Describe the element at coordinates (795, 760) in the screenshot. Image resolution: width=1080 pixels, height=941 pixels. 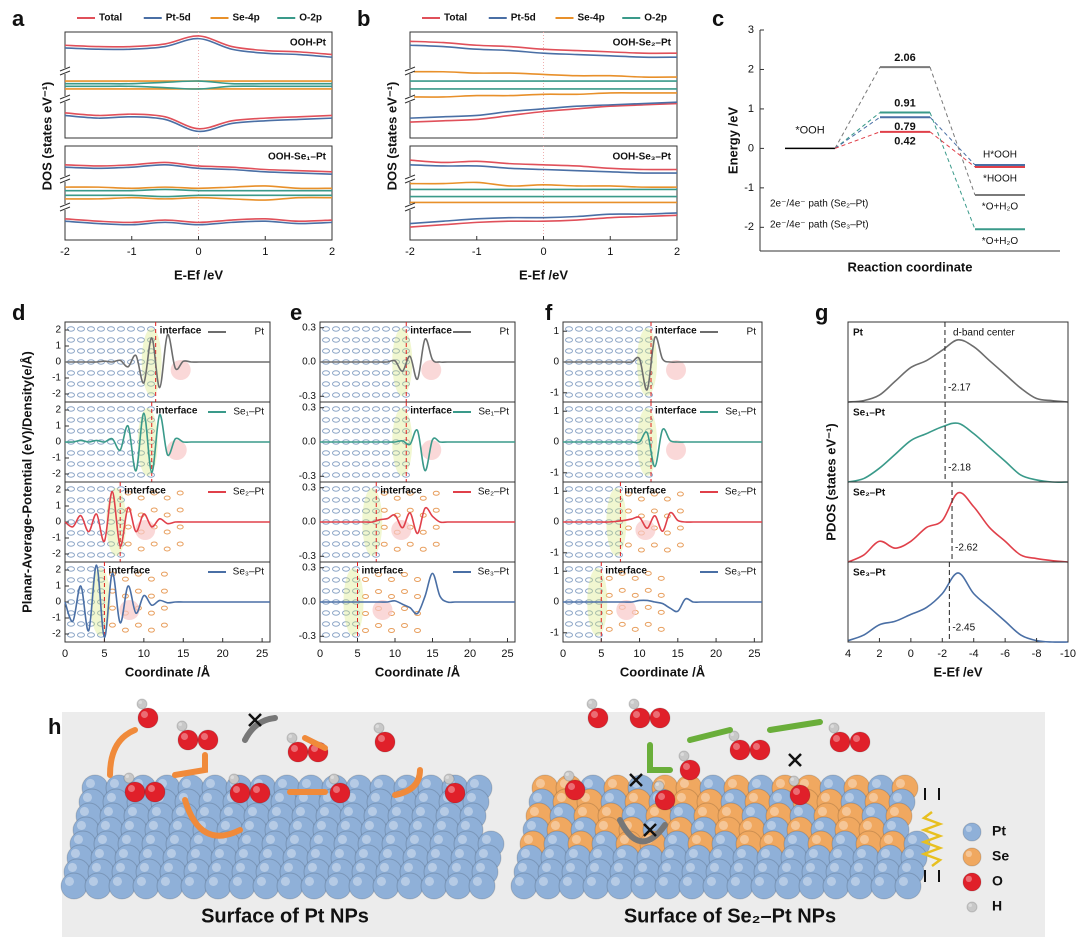
I see `blocked-mark` at that location.